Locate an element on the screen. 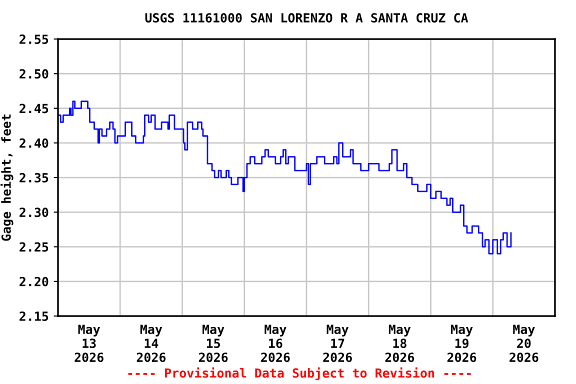  x-tick-label: May 20 2026 is located at coordinates (524, 343).